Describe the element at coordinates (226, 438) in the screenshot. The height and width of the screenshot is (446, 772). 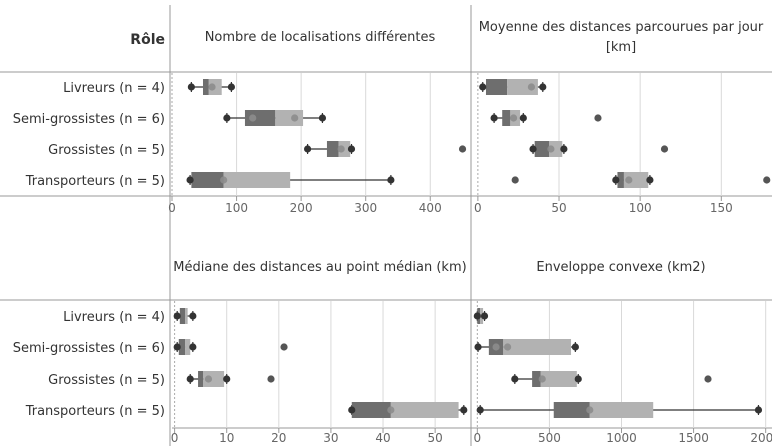
I see `tick-label: 10` at that location.